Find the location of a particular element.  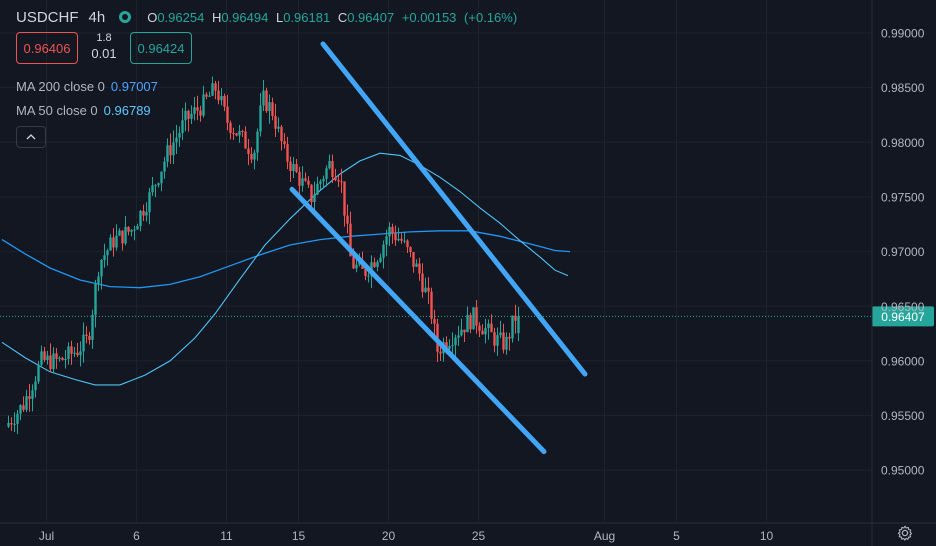

gear-icon is located at coordinates (905, 533).